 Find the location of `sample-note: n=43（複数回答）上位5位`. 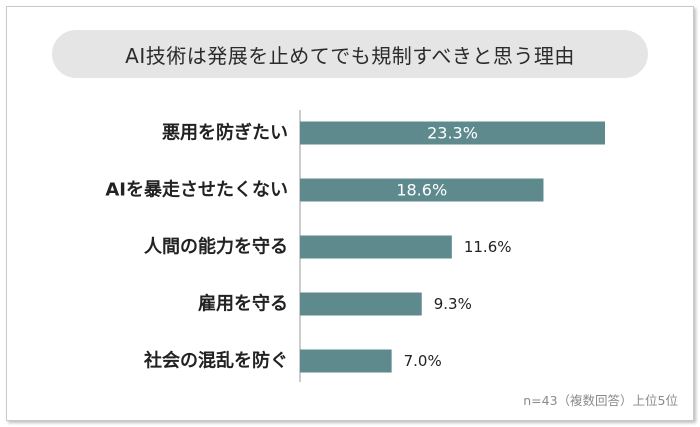

sample-note: n=43（複数回答）上位5位 is located at coordinates (600, 400).